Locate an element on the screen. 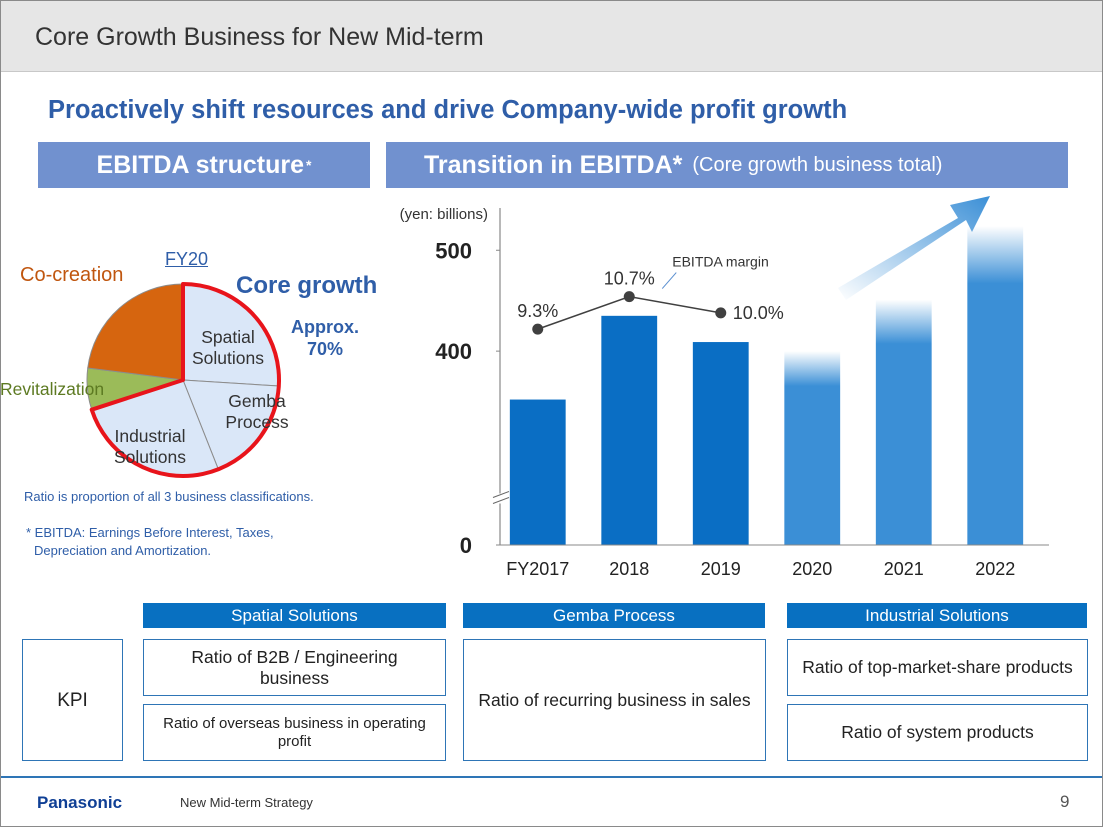  pie-label: Co-creation is located at coordinates (72, 275).